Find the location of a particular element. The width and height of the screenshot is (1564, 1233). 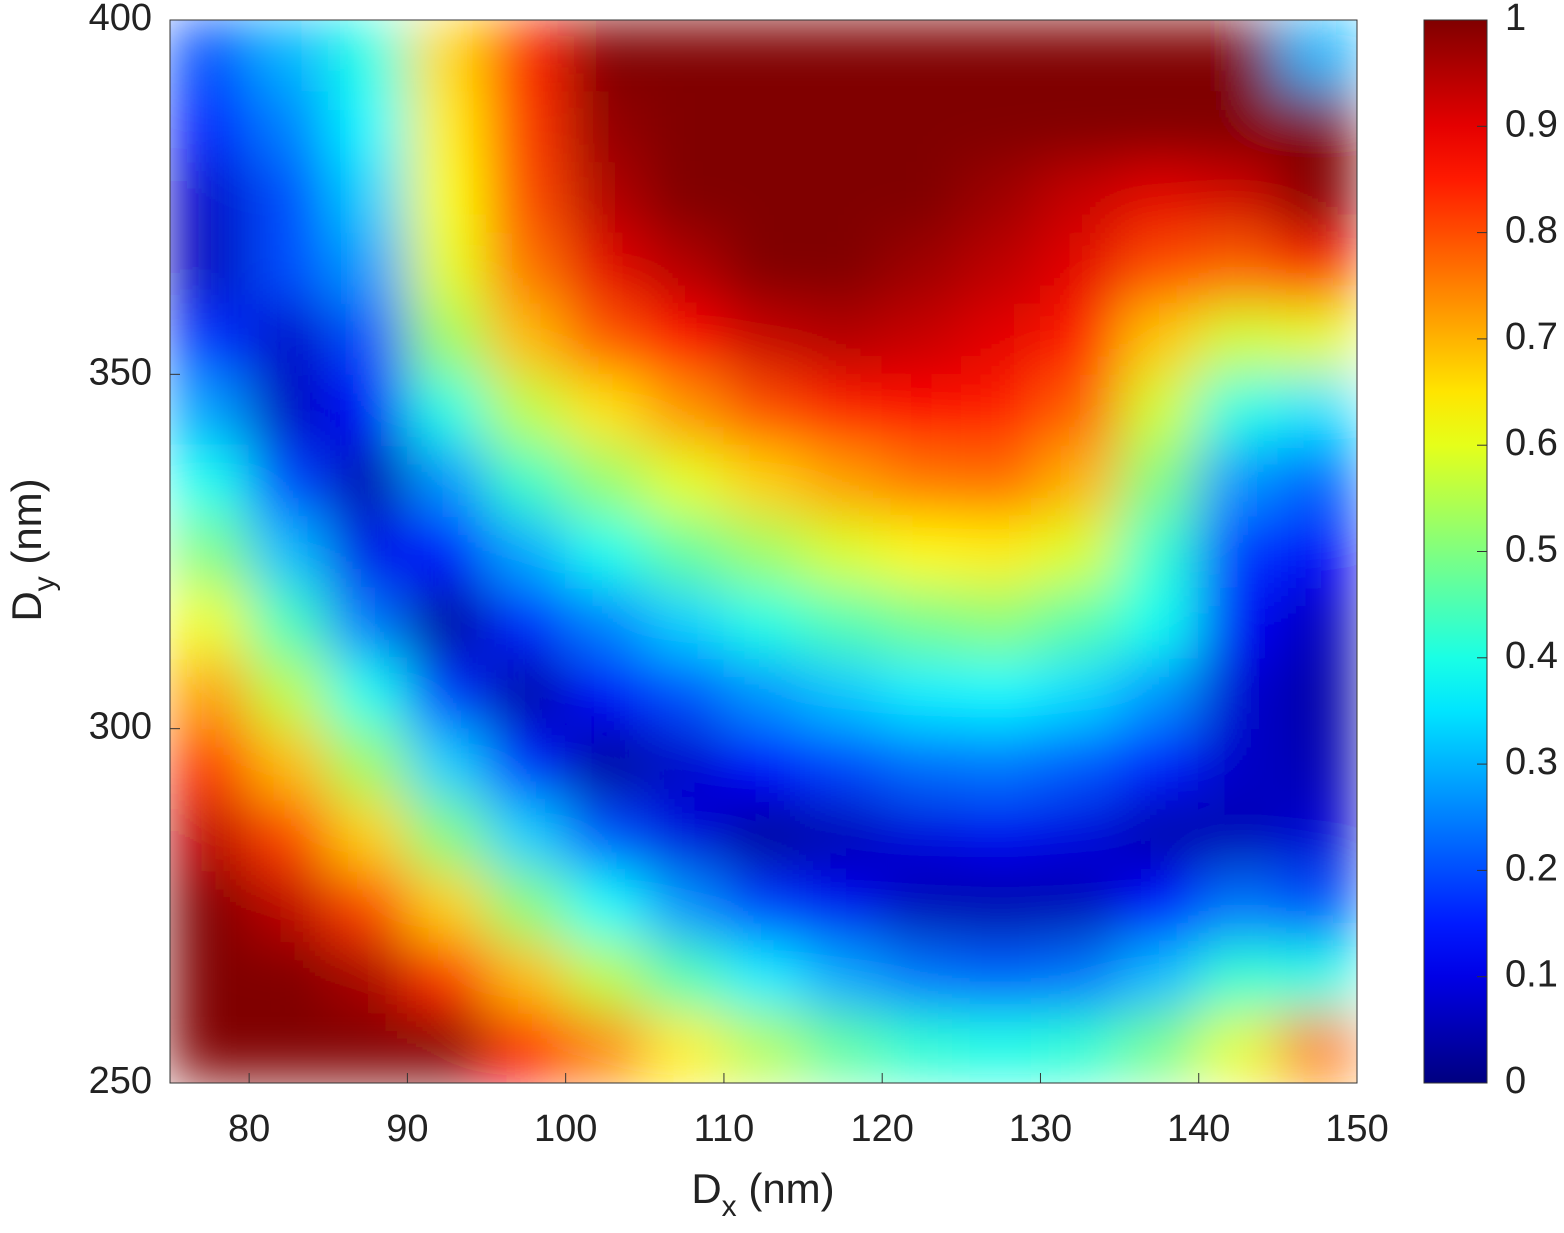

colorbar-tick-label: 0 is located at coordinates (1515, 1081).